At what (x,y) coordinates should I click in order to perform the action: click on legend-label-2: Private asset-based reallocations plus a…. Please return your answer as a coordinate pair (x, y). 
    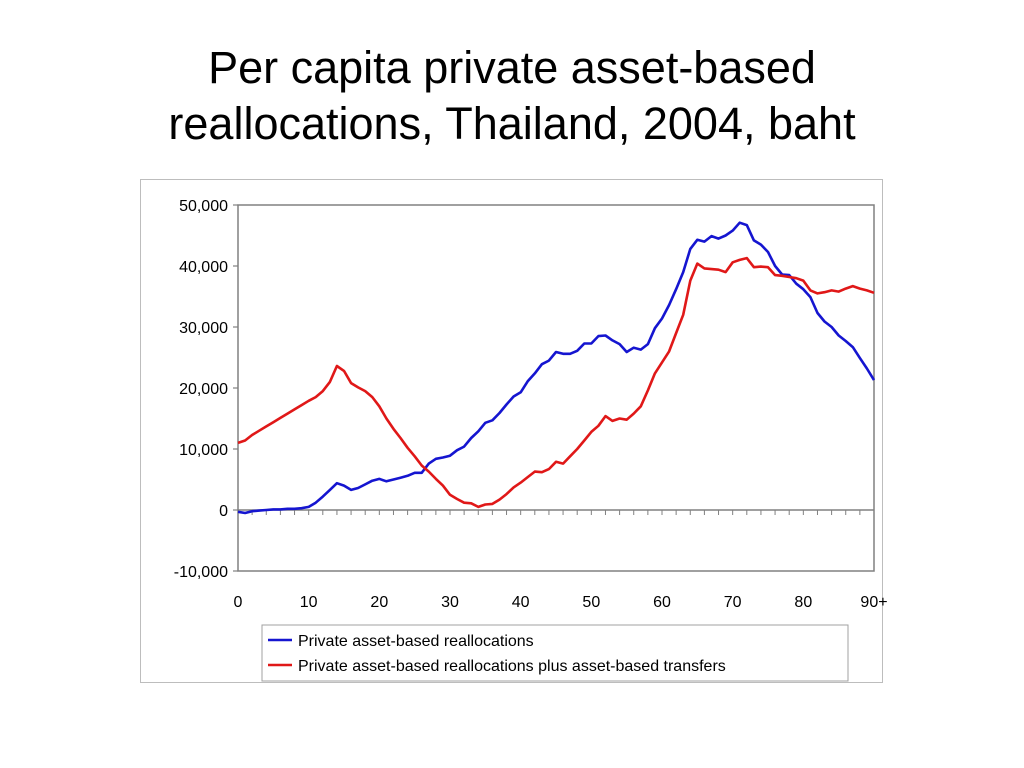
    Looking at the image, I should click on (512, 666).